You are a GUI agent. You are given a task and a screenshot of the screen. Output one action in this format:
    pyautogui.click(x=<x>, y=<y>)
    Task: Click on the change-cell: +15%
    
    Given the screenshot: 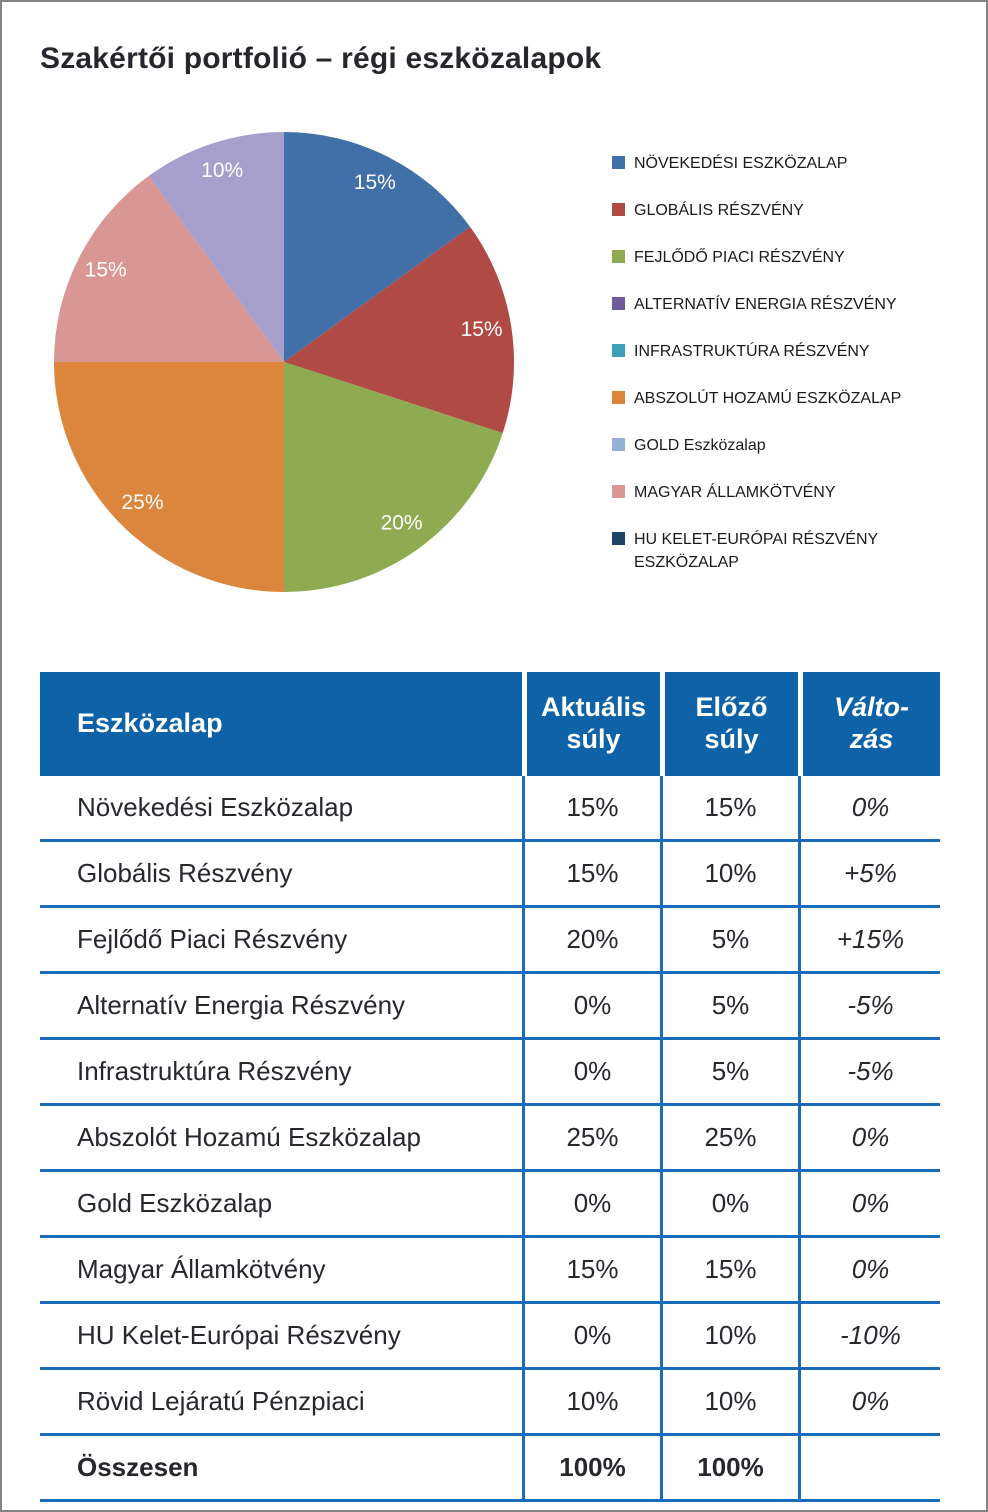 What is the action you would take?
    pyautogui.click(x=869, y=939)
    